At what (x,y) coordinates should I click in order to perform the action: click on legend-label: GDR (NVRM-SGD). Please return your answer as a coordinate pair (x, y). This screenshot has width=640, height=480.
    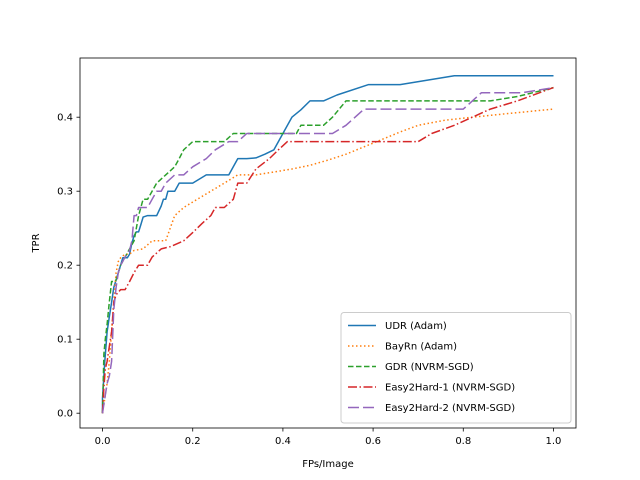
    Looking at the image, I should click on (429, 367).